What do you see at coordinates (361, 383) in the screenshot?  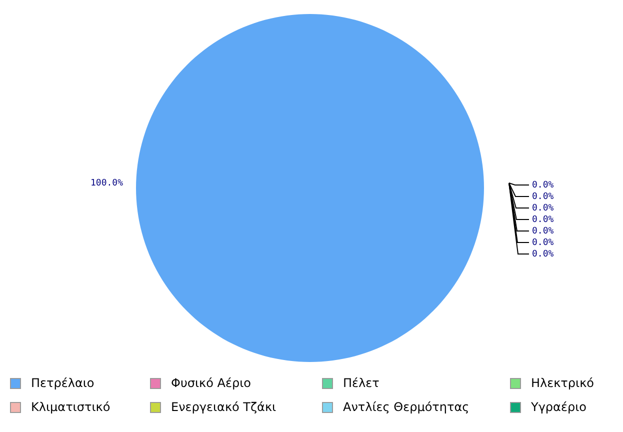 I see `legend-label: Πέλετ` at bounding box center [361, 383].